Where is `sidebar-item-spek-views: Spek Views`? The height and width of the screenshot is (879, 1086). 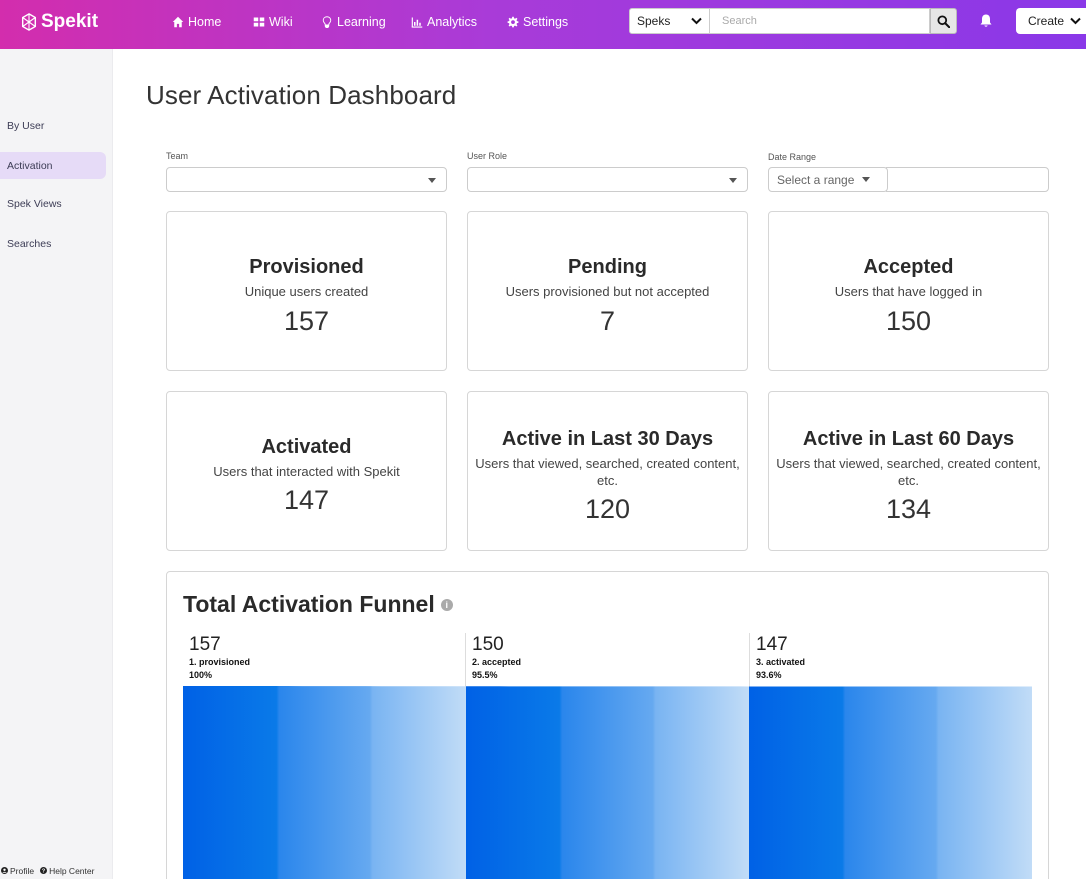 sidebar-item-spek-views: Spek Views is located at coordinates (53, 203).